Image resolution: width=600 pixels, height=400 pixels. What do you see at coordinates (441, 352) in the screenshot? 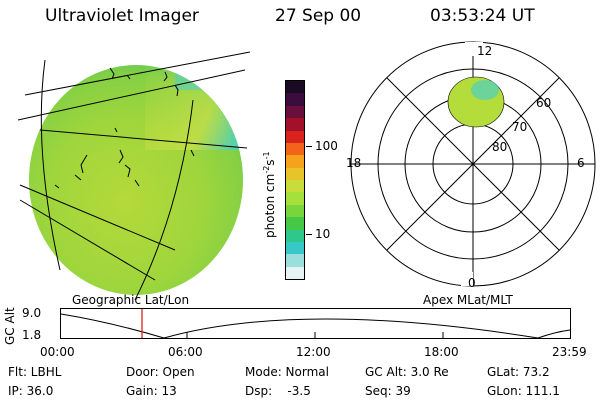
I see `timeline-xtick-1800: 18:00` at bounding box center [441, 352].